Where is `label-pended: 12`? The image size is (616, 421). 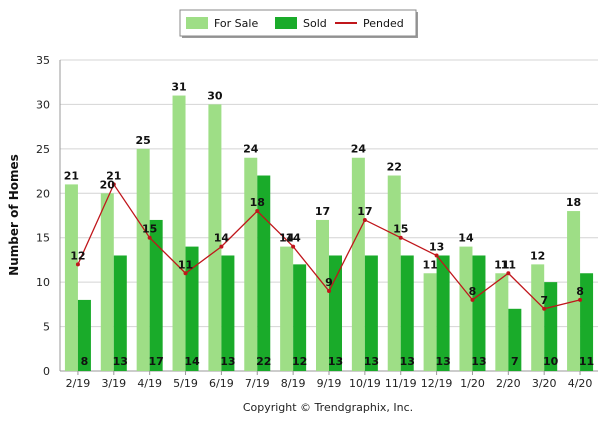 label-pended: 12 is located at coordinates (77, 255).